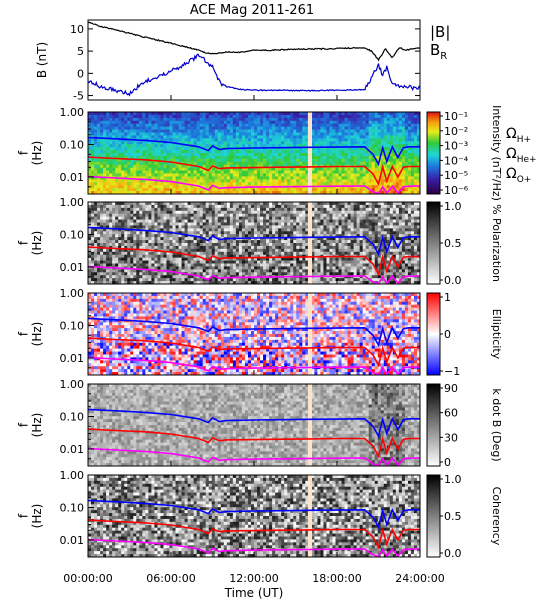 The image size is (550, 600). What do you see at coordinates (24, 152) in the screenshot?
I see `ylabel-line1: f` at bounding box center [24, 152].